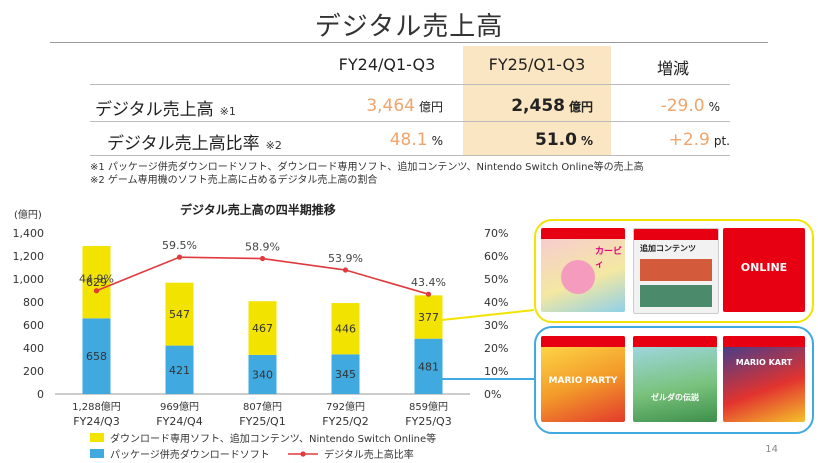 The width and height of the screenshot is (818, 463). I want to click on nintendo-switch-online-card: ONLINE, so click(764, 270).